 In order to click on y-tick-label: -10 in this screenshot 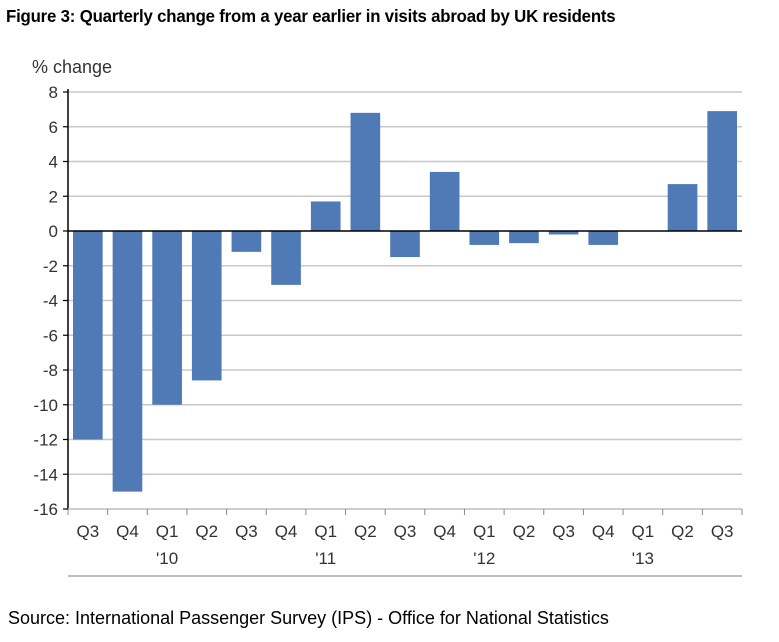, I will do `click(45, 405)`.